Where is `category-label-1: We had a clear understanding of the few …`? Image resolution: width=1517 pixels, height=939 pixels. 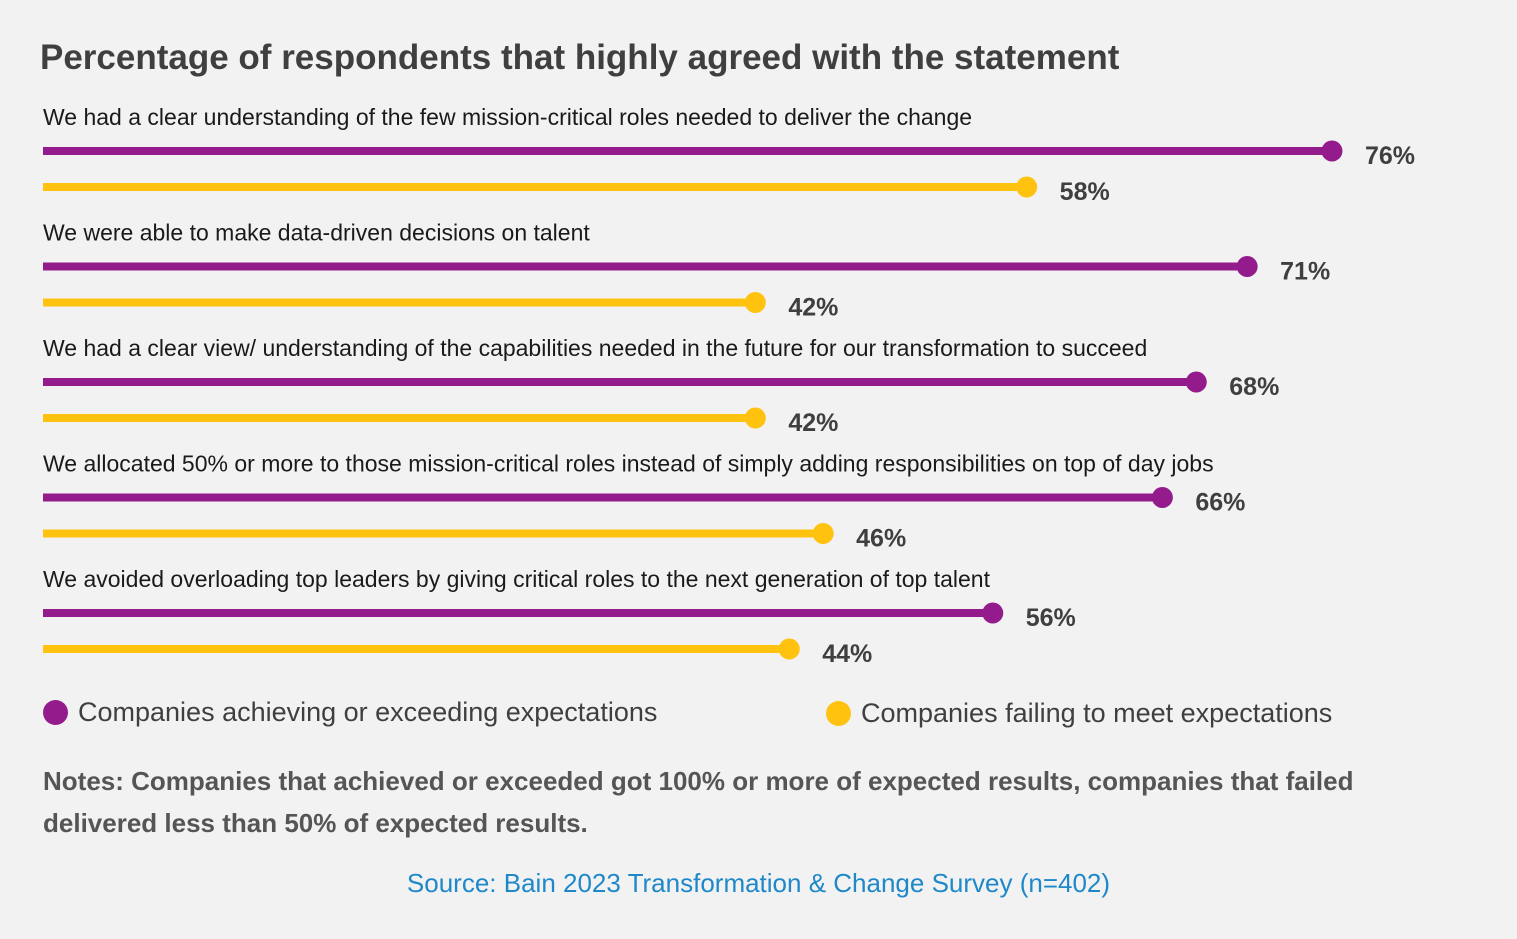
category-label-1: We had a clear understanding of the few … is located at coordinates (507, 117).